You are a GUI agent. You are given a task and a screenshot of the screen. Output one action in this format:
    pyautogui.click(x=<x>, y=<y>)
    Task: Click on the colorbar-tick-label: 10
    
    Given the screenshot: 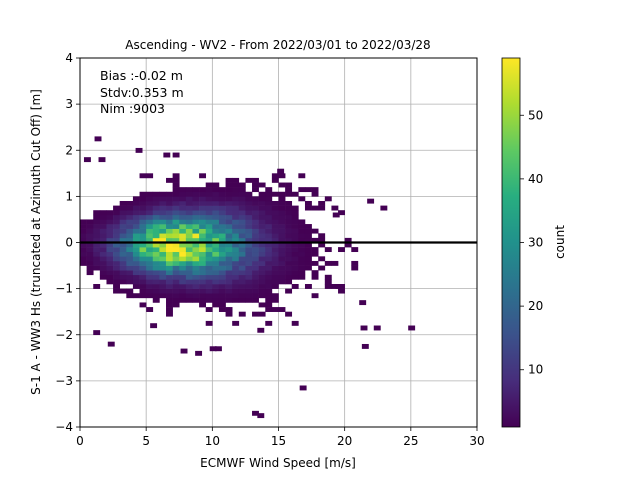 What is the action you would take?
    pyautogui.click(x=535, y=370)
    